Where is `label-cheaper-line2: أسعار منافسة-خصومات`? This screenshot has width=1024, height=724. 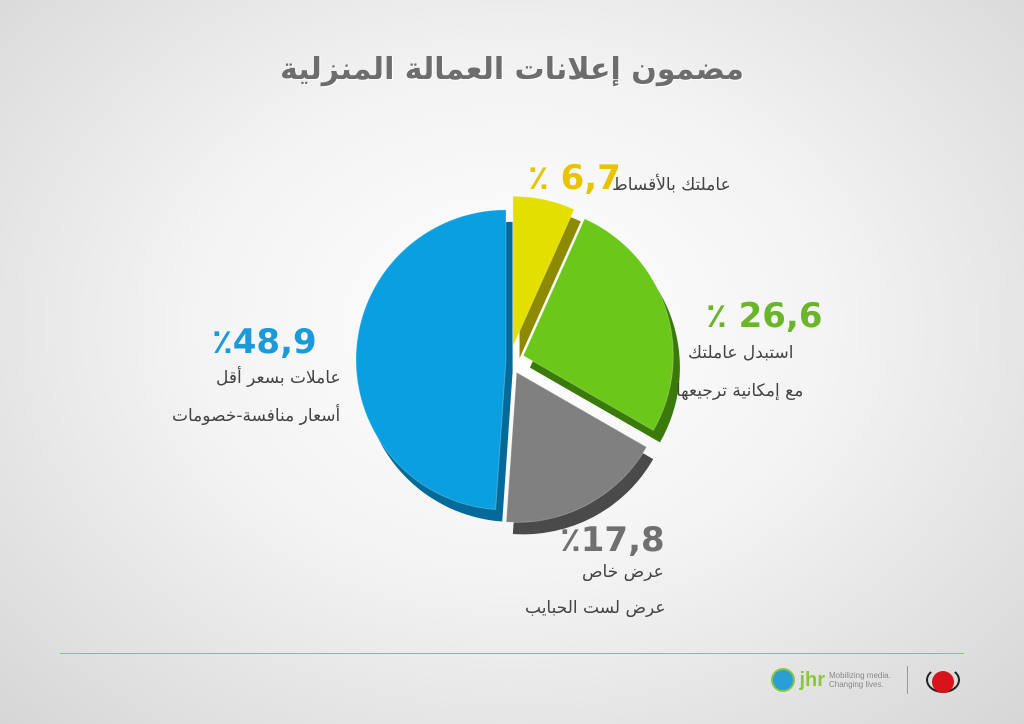 label-cheaper-line2: أسعار منافسة-خصومات is located at coordinates (256, 416).